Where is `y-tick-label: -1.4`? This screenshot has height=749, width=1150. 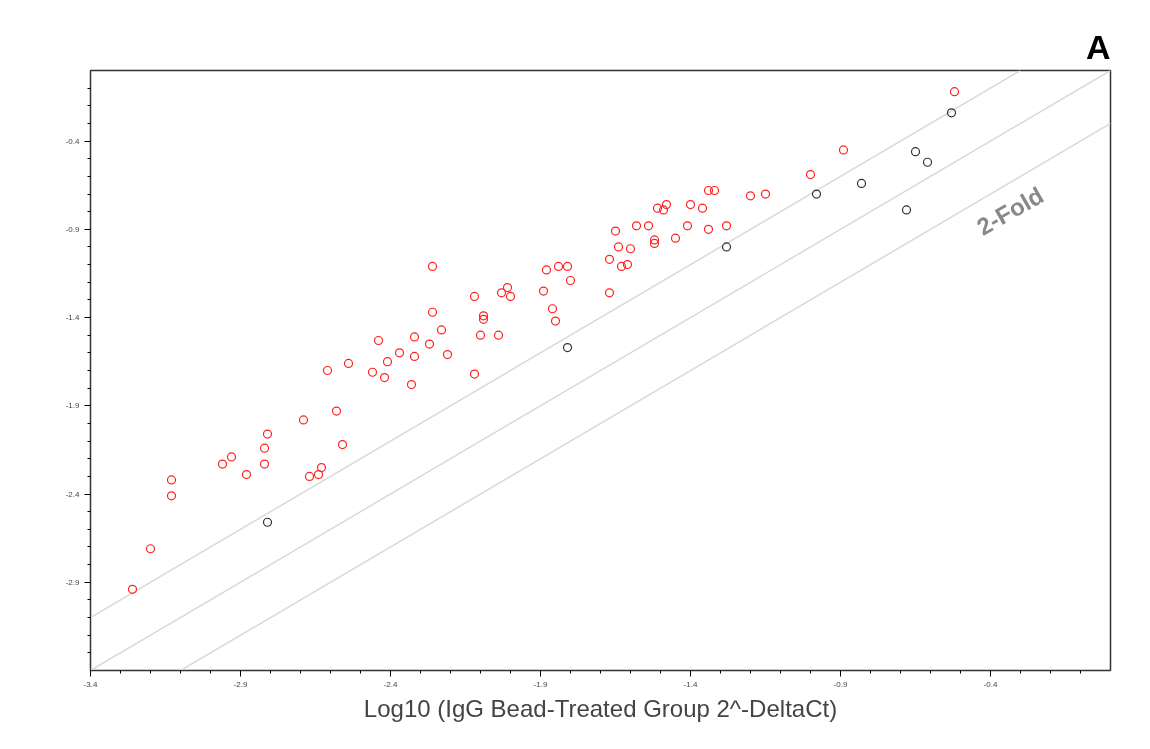 y-tick-label: -1.4 is located at coordinates (73, 318).